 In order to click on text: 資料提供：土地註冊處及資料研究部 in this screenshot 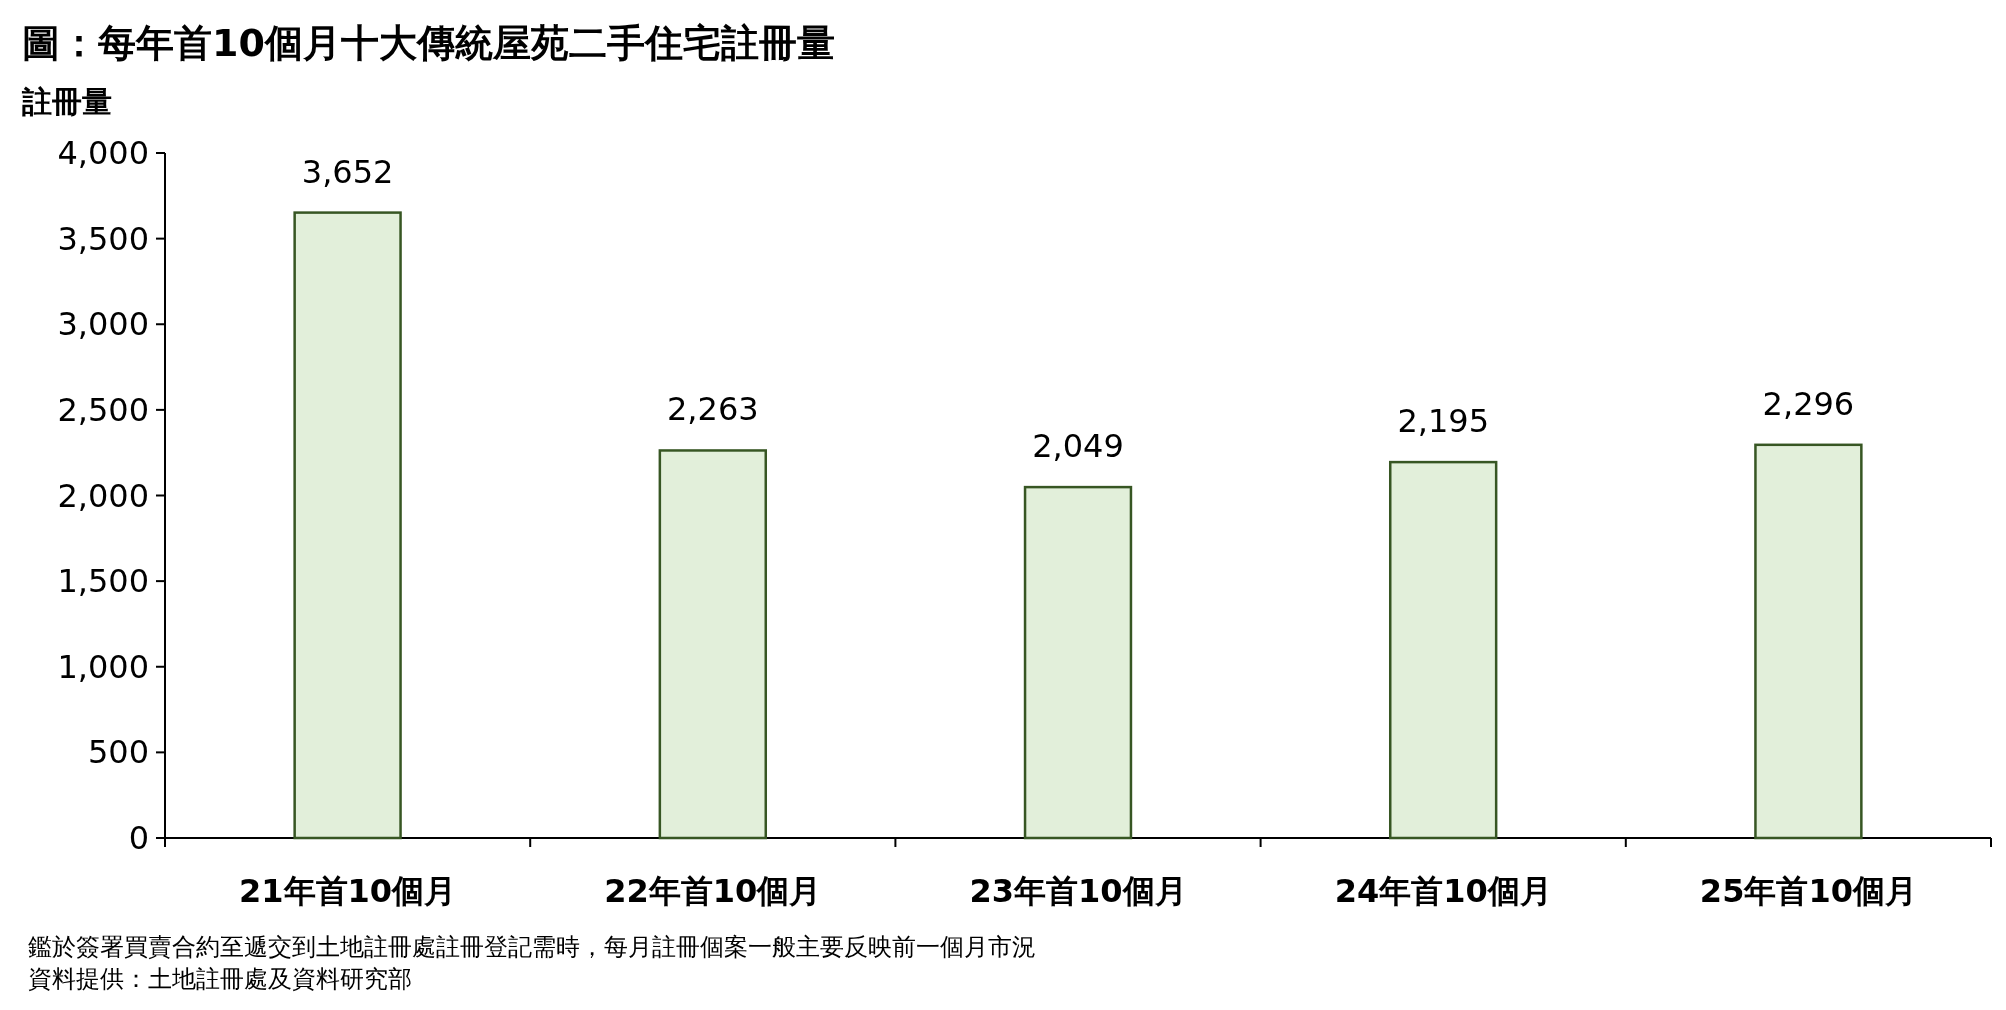, I will do `click(220, 979)`.